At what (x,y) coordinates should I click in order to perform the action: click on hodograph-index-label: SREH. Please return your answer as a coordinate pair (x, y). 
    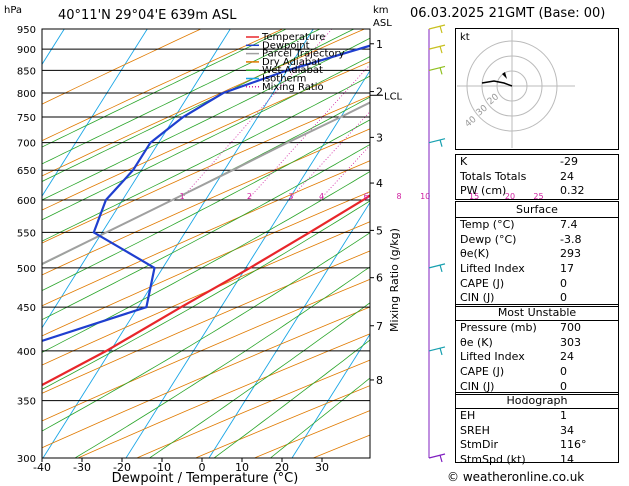
    Looking at the image, I should click on (475, 430).